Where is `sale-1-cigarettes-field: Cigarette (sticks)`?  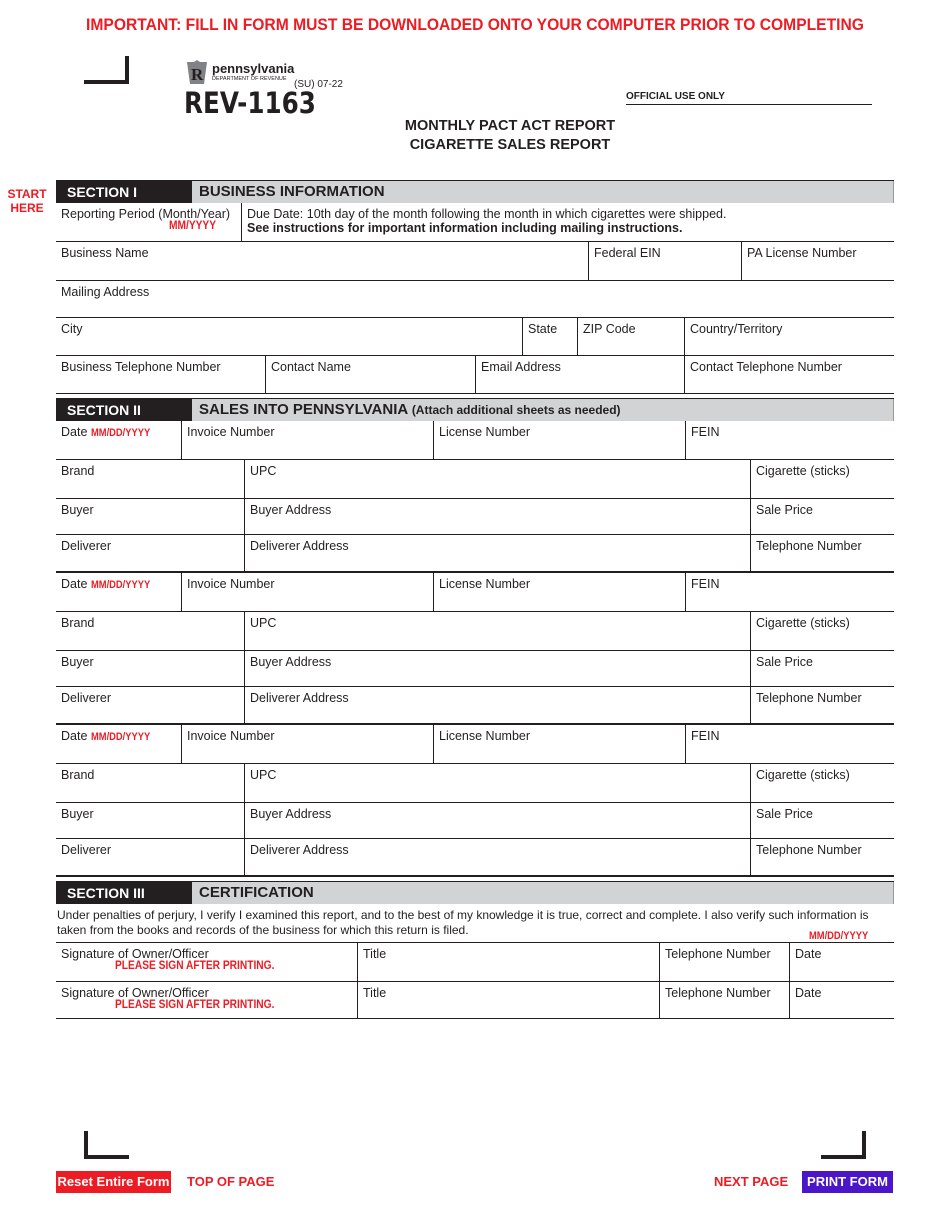
sale-1-cigarettes-field: Cigarette (sticks) is located at coordinates (822, 479).